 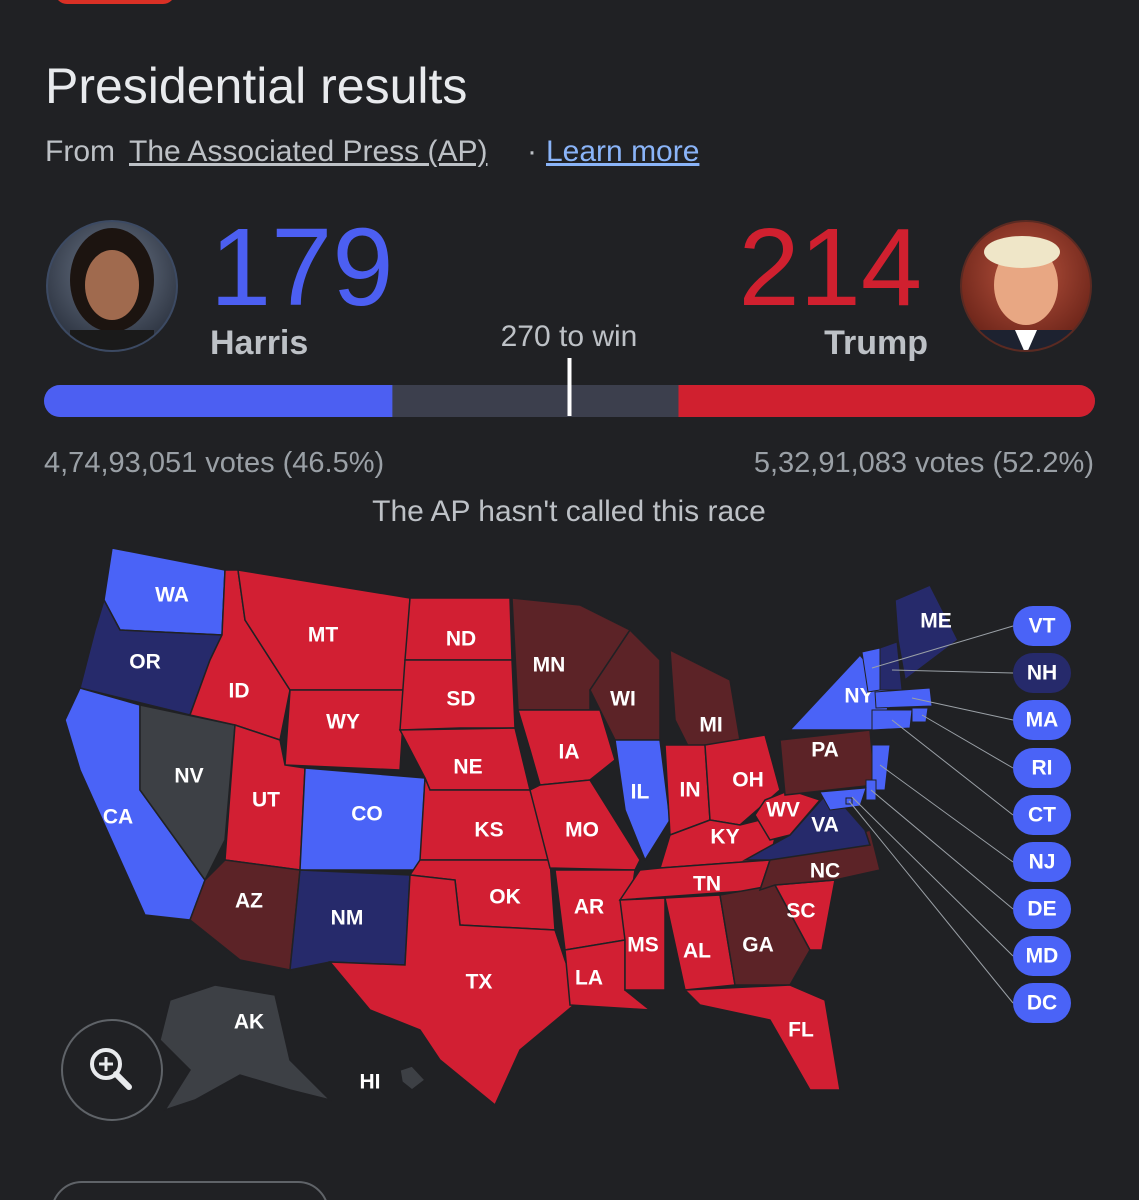 I want to click on state-label: HI, so click(x=370, y=1082).